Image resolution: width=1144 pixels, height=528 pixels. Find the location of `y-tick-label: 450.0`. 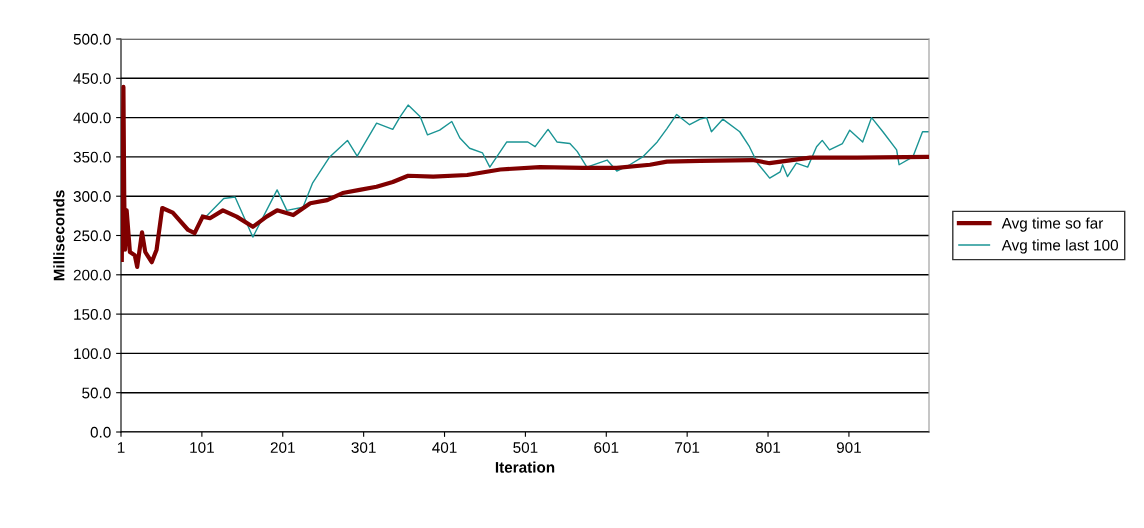

y-tick-label: 450.0 is located at coordinates (92, 78).